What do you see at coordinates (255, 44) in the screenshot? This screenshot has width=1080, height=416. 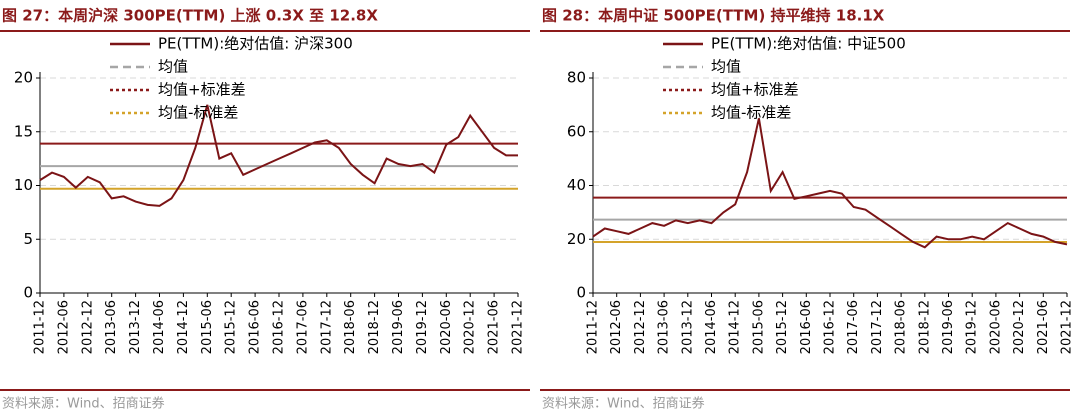 I see `legend-label: PE(TTM):绝对估值: 沪深300` at bounding box center [255, 44].